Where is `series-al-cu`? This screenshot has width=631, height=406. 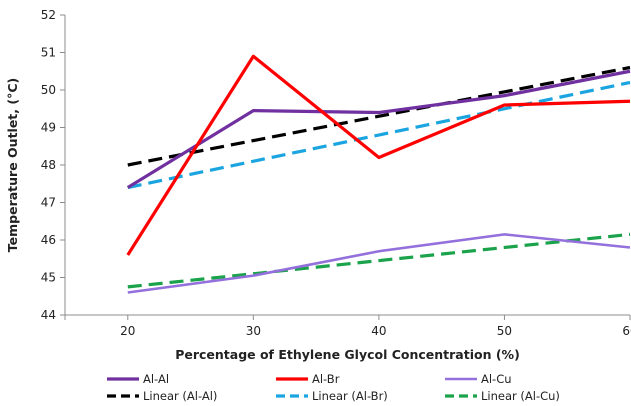 series-al-cu is located at coordinates (379, 263).